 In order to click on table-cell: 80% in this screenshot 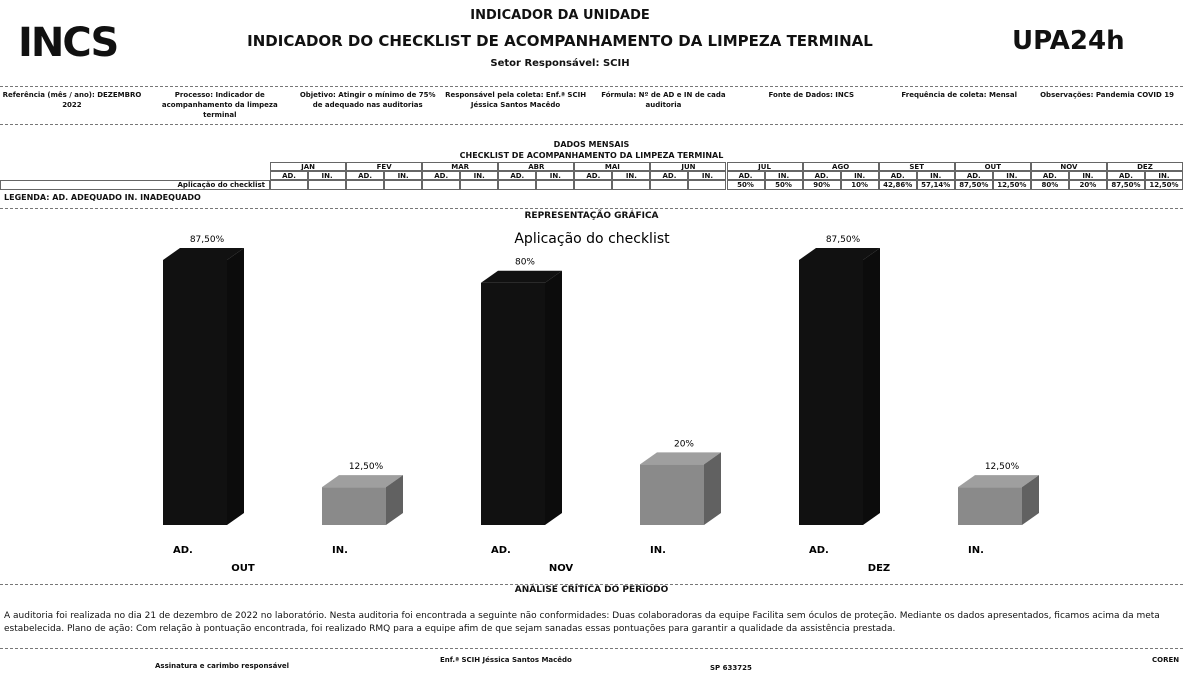, I will do `click(1049, 185)`.